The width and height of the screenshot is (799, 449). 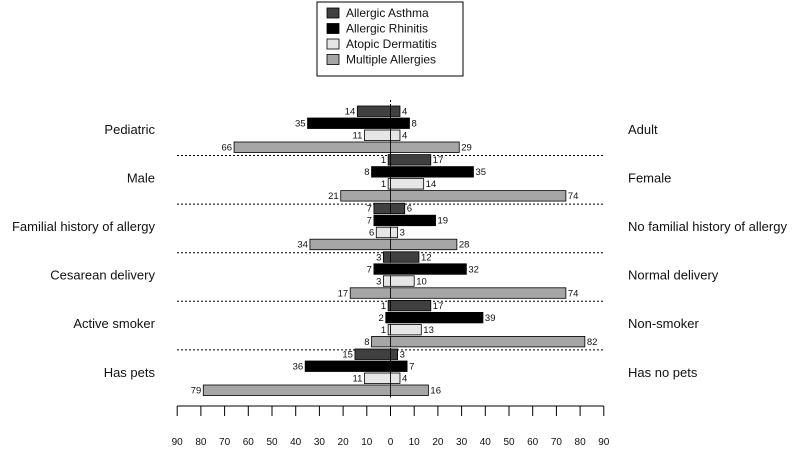 What do you see at coordinates (333, 59) in the screenshot?
I see `legend-swatch-multiple-allergies` at bounding box center [333, 59].